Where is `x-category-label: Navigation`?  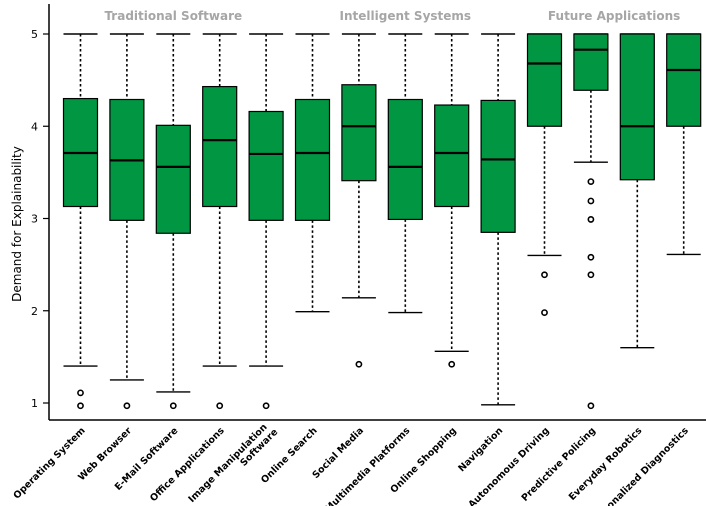
x-category-label: Navigation is located at coordinates (480, 449).